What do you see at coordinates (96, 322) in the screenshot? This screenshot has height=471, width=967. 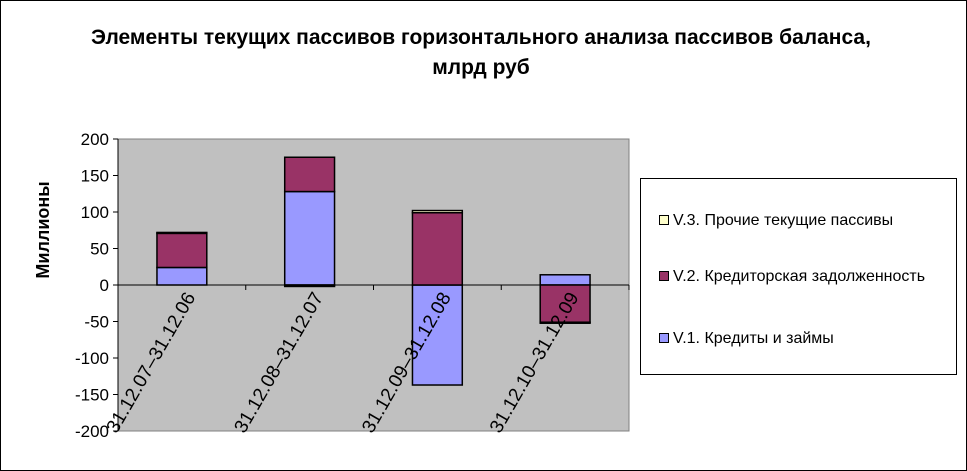 I see `y-tick-label: -50` at bounding box center [96, 322].